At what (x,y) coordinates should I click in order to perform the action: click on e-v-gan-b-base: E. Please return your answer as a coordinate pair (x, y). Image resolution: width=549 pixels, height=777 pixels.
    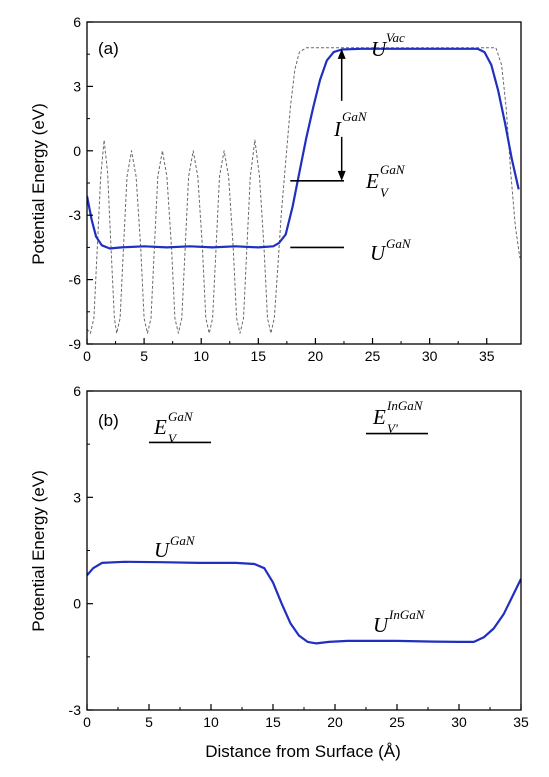
    Looking at the image, I should click on (160, 427).